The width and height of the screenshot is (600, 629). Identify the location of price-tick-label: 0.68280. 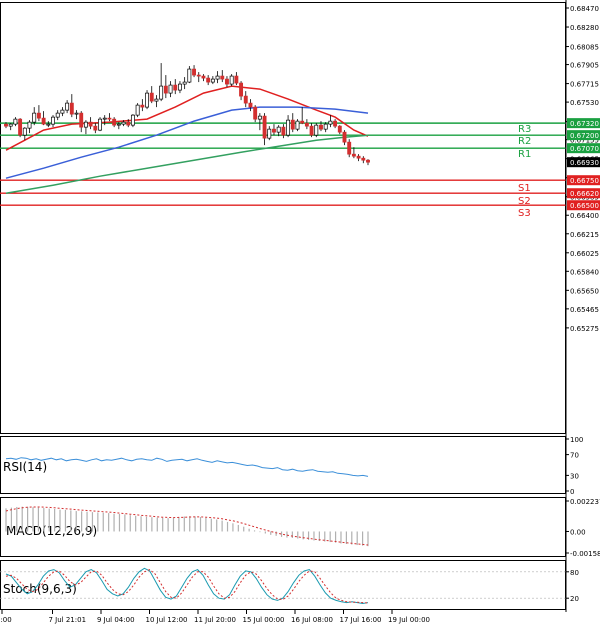
(584, 28).